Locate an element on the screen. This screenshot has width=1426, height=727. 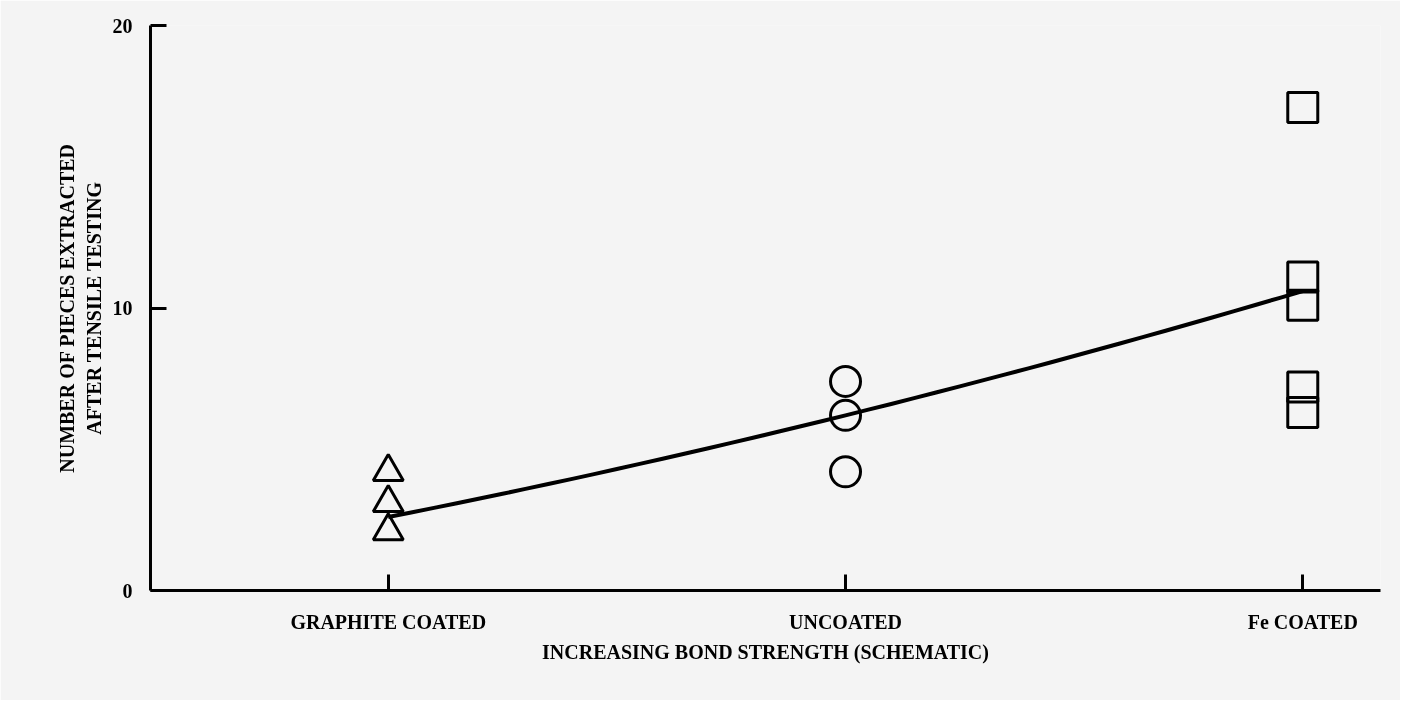
x-tick-label: Fe COATED is located at coordinates (1302, 621).